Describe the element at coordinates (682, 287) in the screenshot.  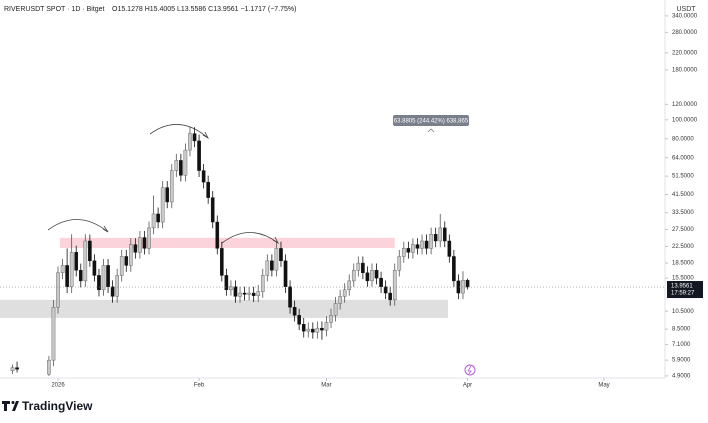
I see `last-price-label: 13.9561` at that location.